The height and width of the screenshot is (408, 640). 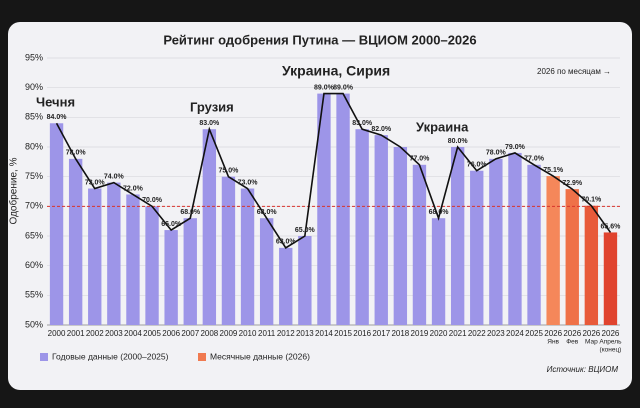 I want to click on annotation: Украина, Сирия, so click(x=336, y=71).